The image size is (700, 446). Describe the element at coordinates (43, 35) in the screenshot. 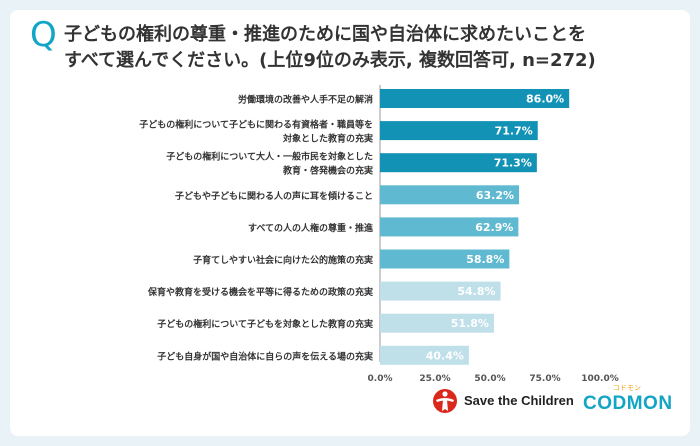

I see `question-mark: Q` at that location.